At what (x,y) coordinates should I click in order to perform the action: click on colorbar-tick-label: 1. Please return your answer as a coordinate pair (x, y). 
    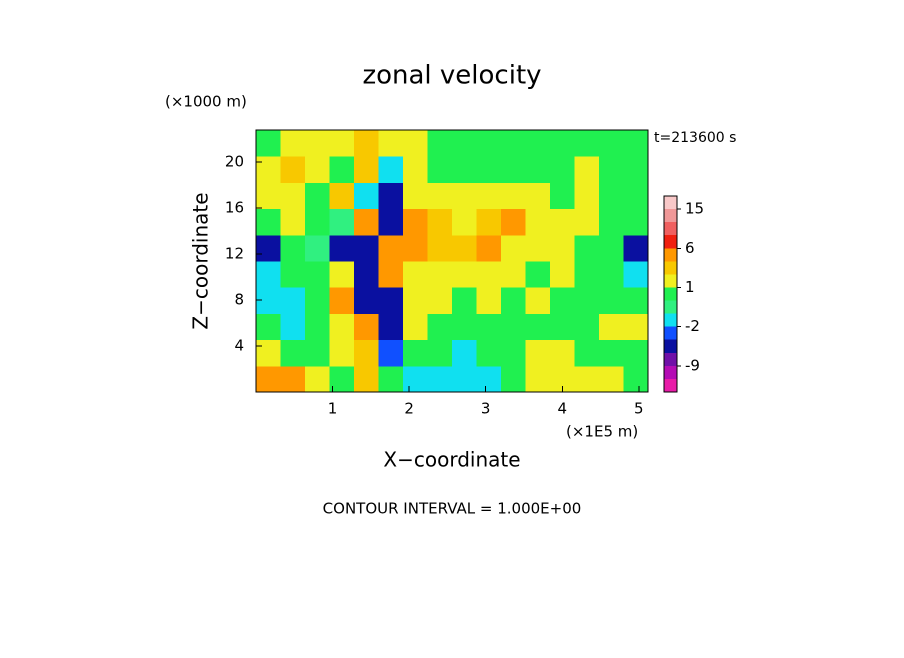
    Looking at the image, I should click on (690, 287).